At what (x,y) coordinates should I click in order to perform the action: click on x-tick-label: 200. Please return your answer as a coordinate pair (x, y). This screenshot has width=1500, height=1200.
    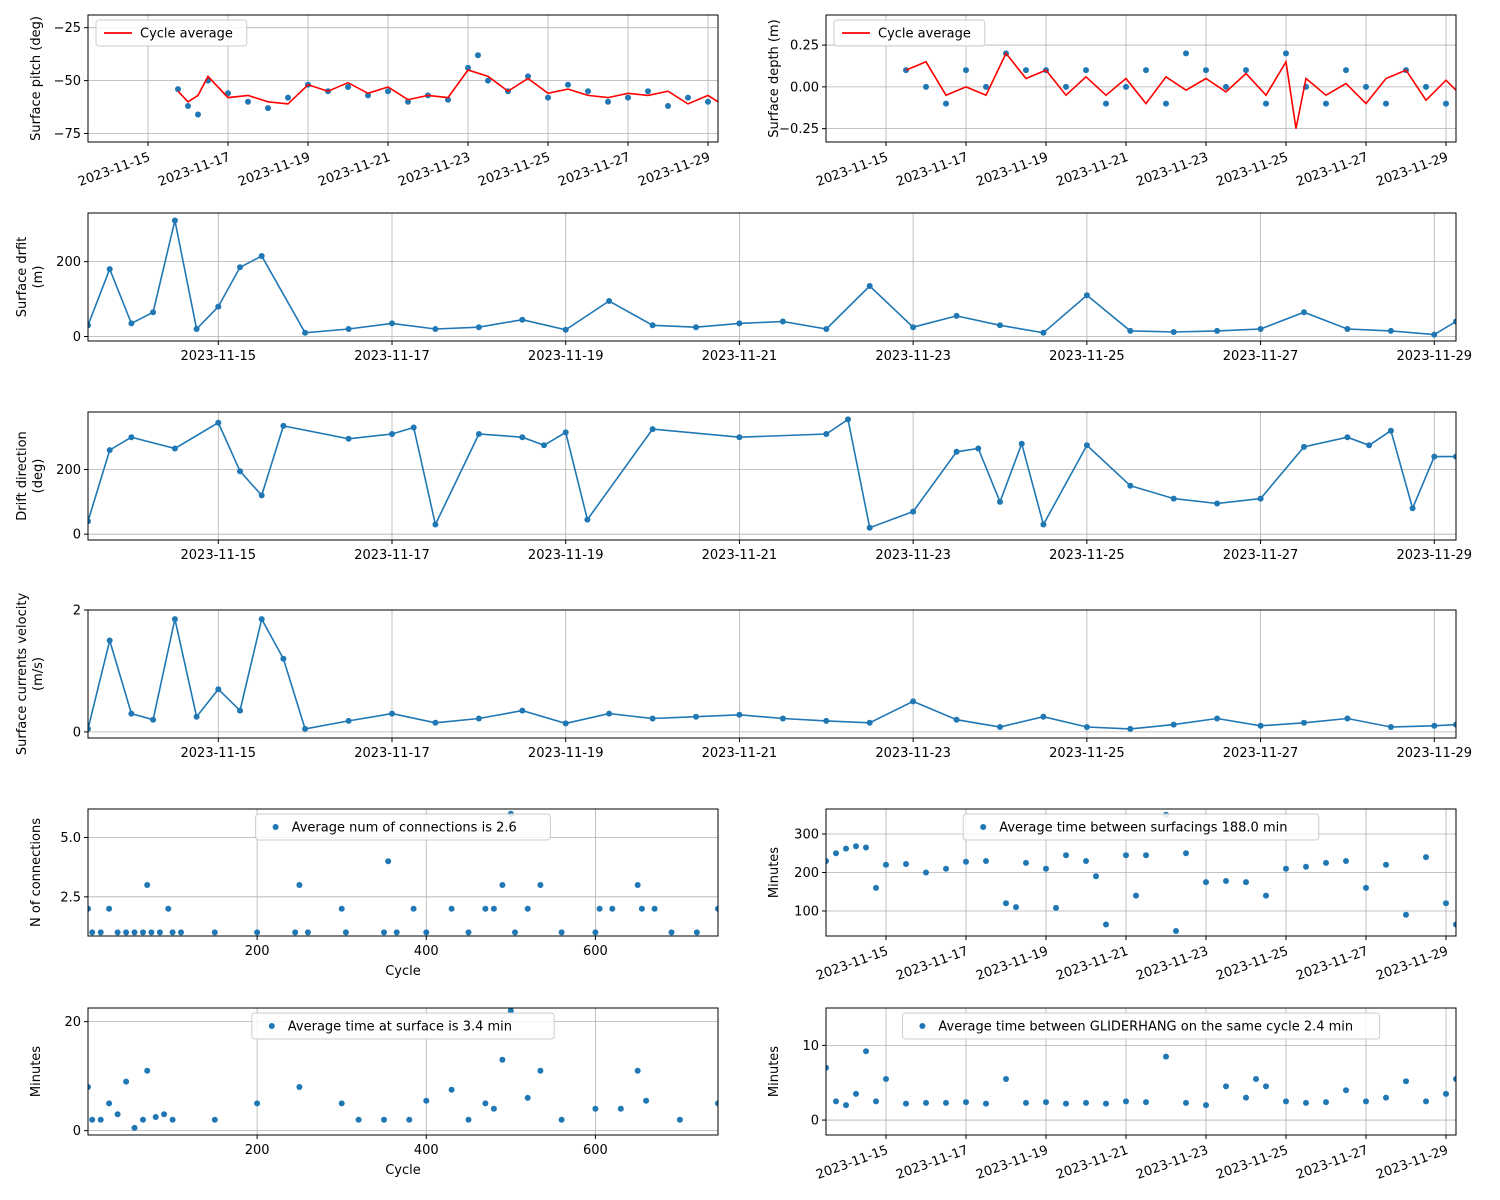
    Looking at the image, I should click on (257, 1150).